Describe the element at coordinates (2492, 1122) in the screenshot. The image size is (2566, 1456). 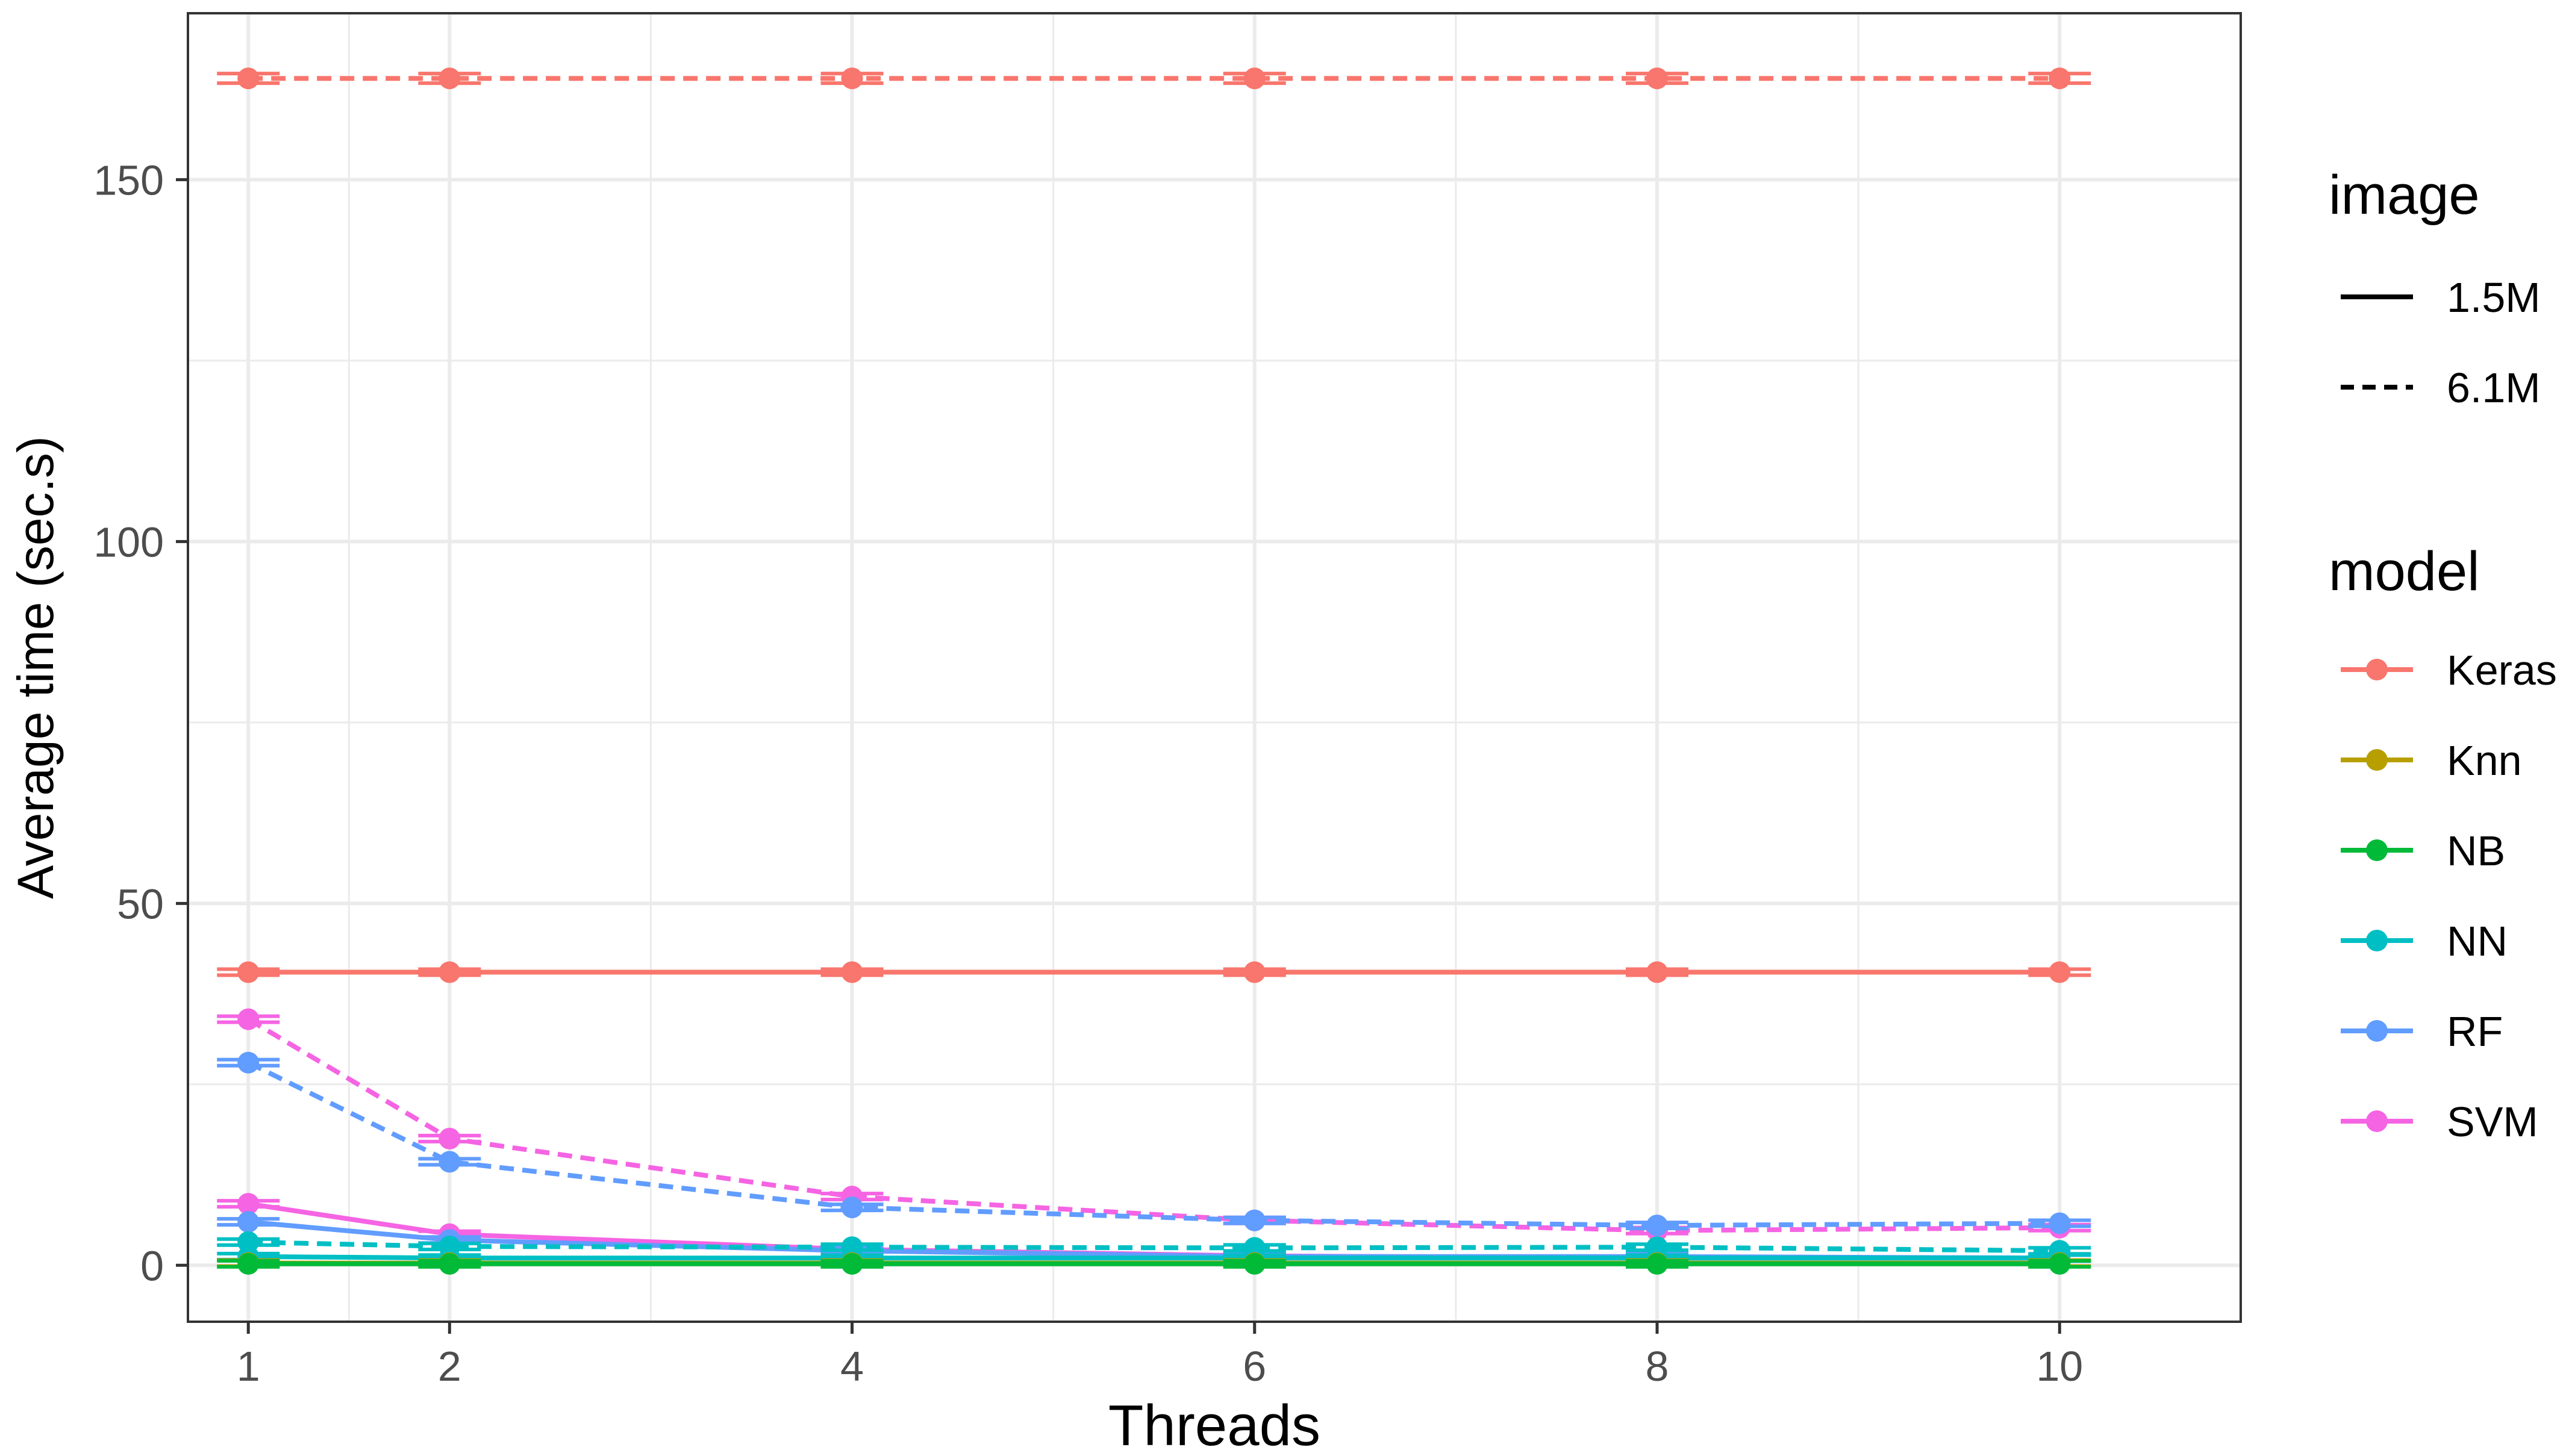
I see `legend-label: SVM` at that location.